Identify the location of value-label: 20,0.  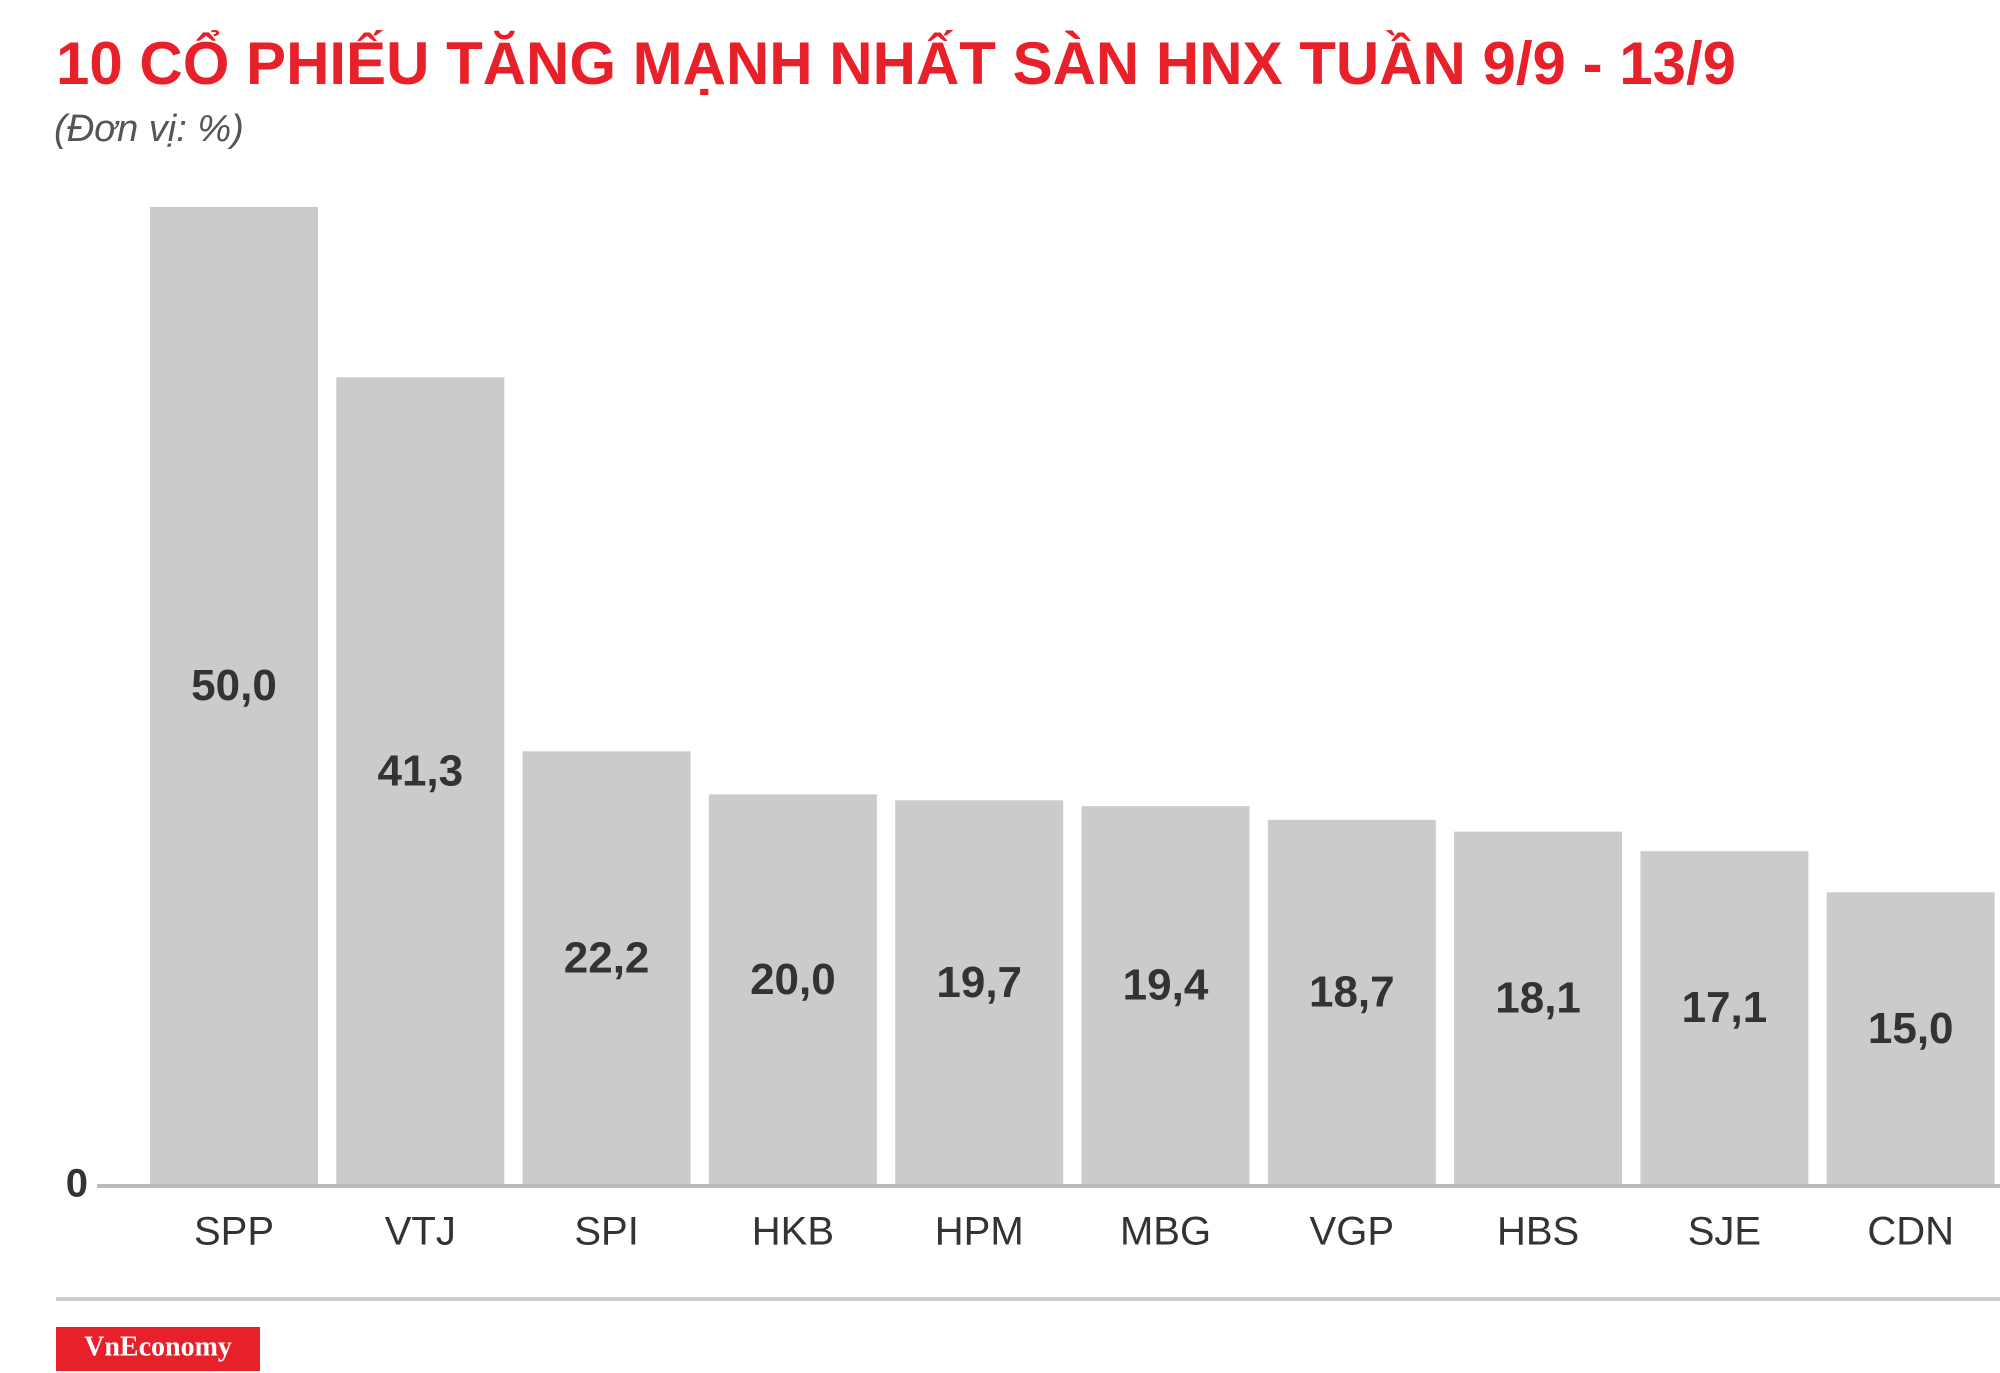
(793, 979).